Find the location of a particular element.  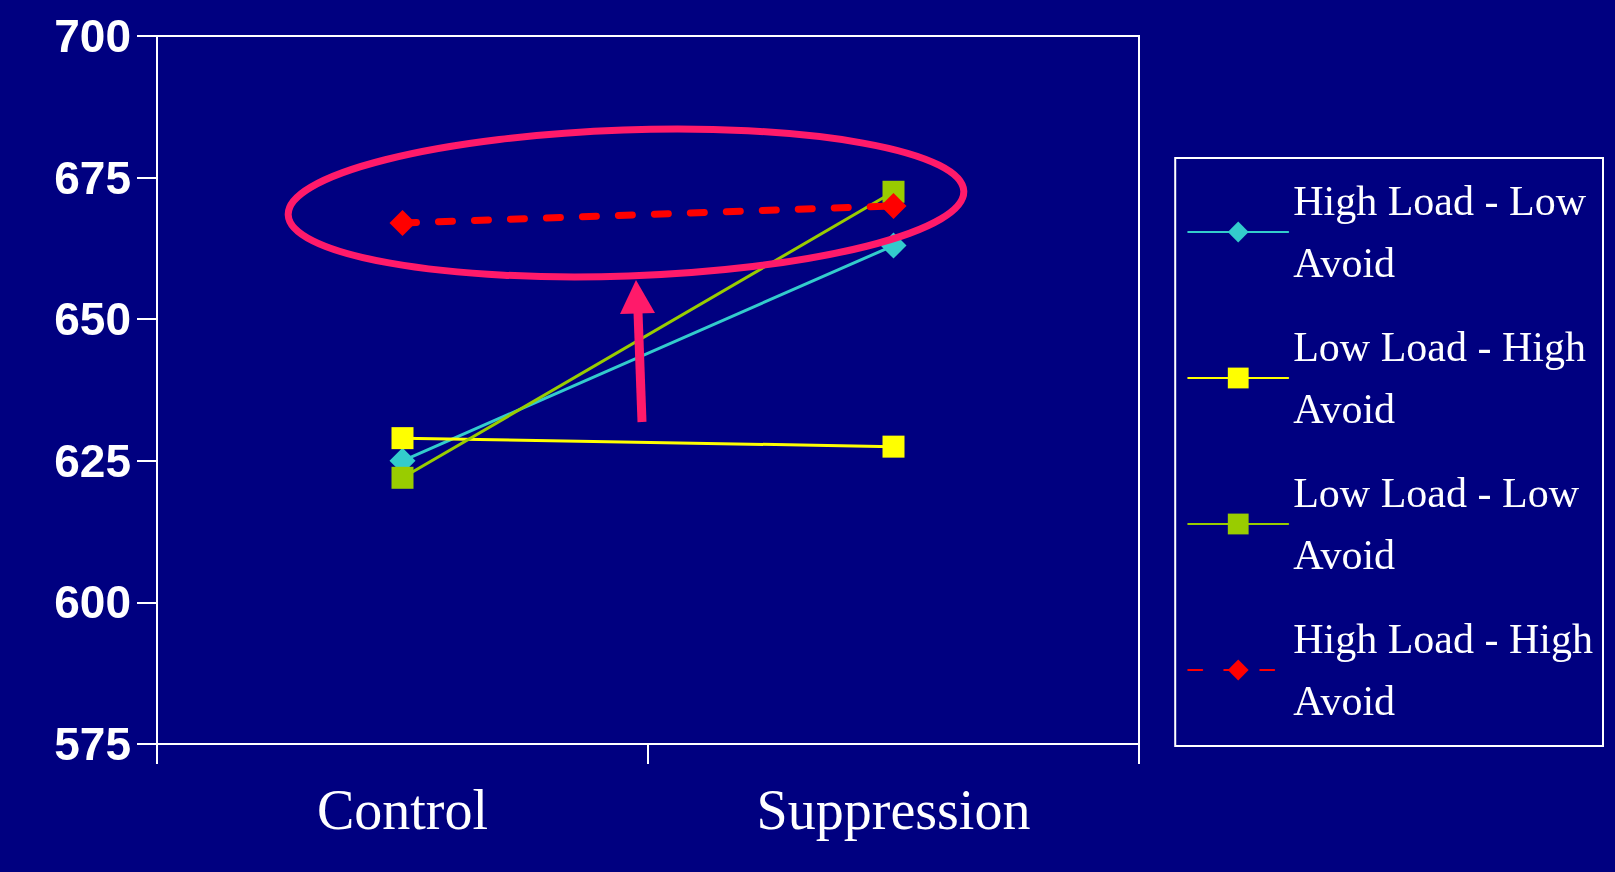

x-tick-label: Control is located at coordinates (402, 810).